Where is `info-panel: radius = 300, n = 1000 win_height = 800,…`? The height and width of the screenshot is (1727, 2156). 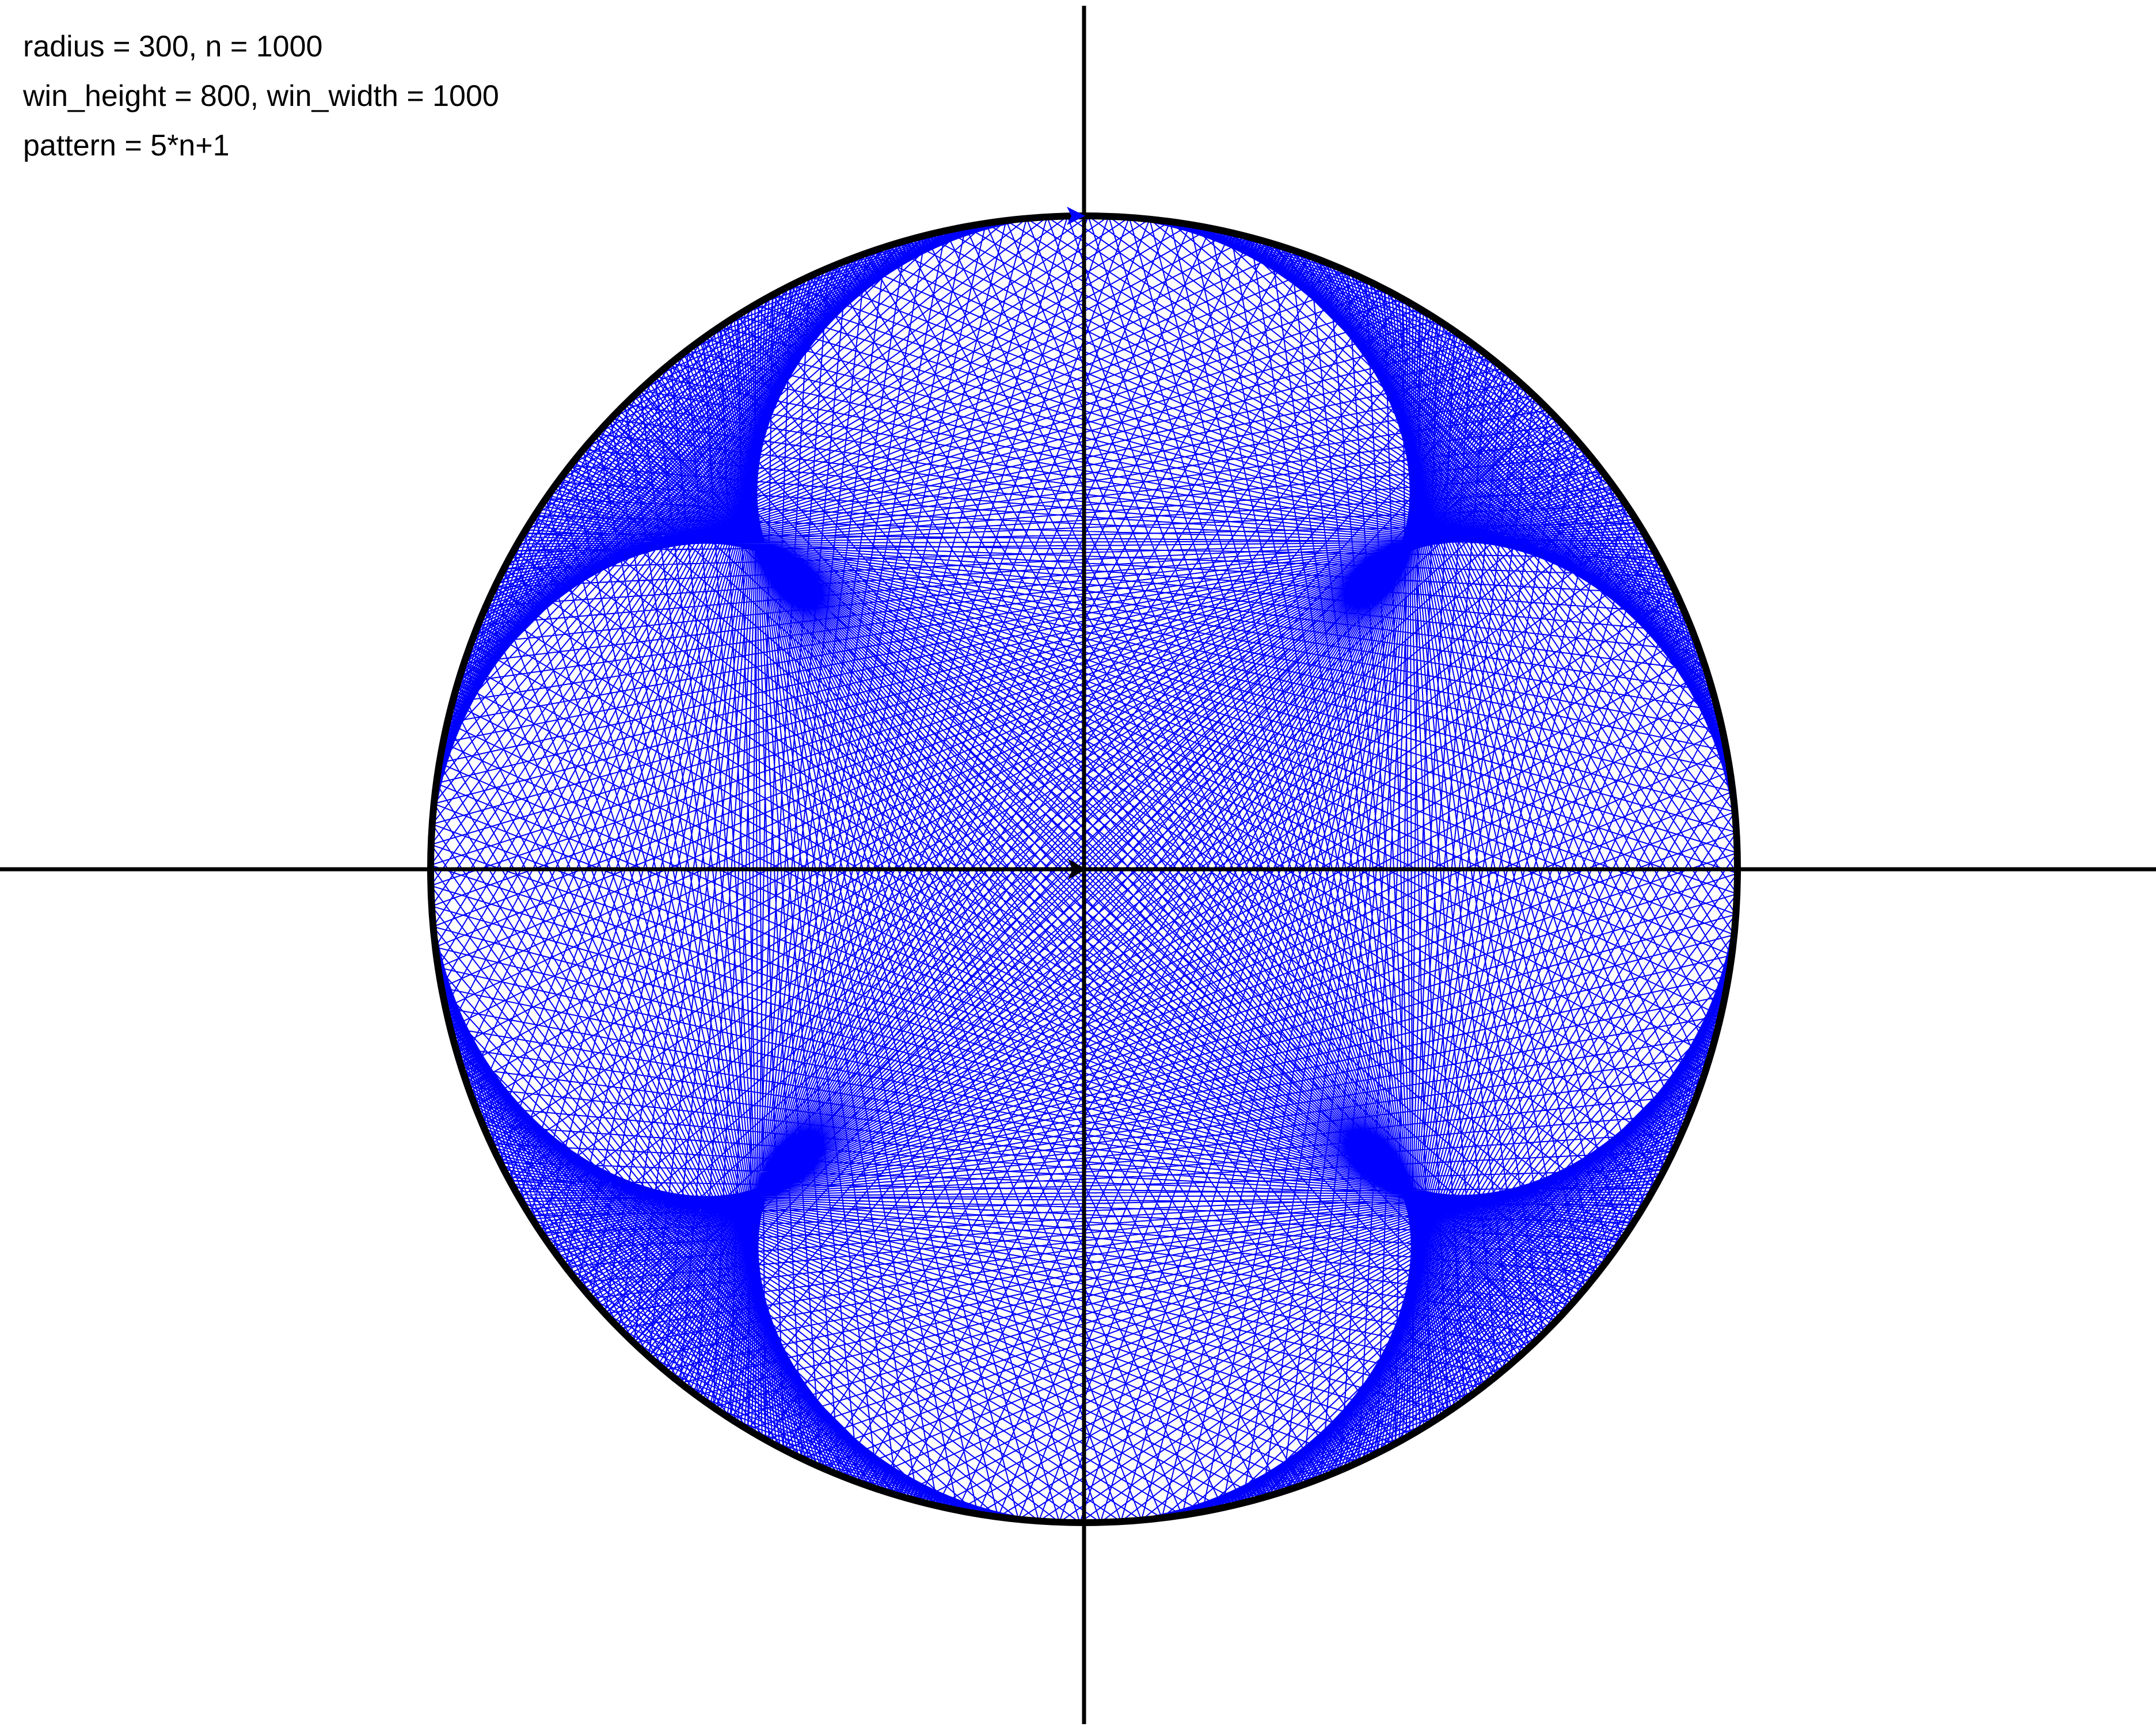
info-panel: radius = 300, n = 1000 win_height = 800,… is located at coordinates (261, 96).